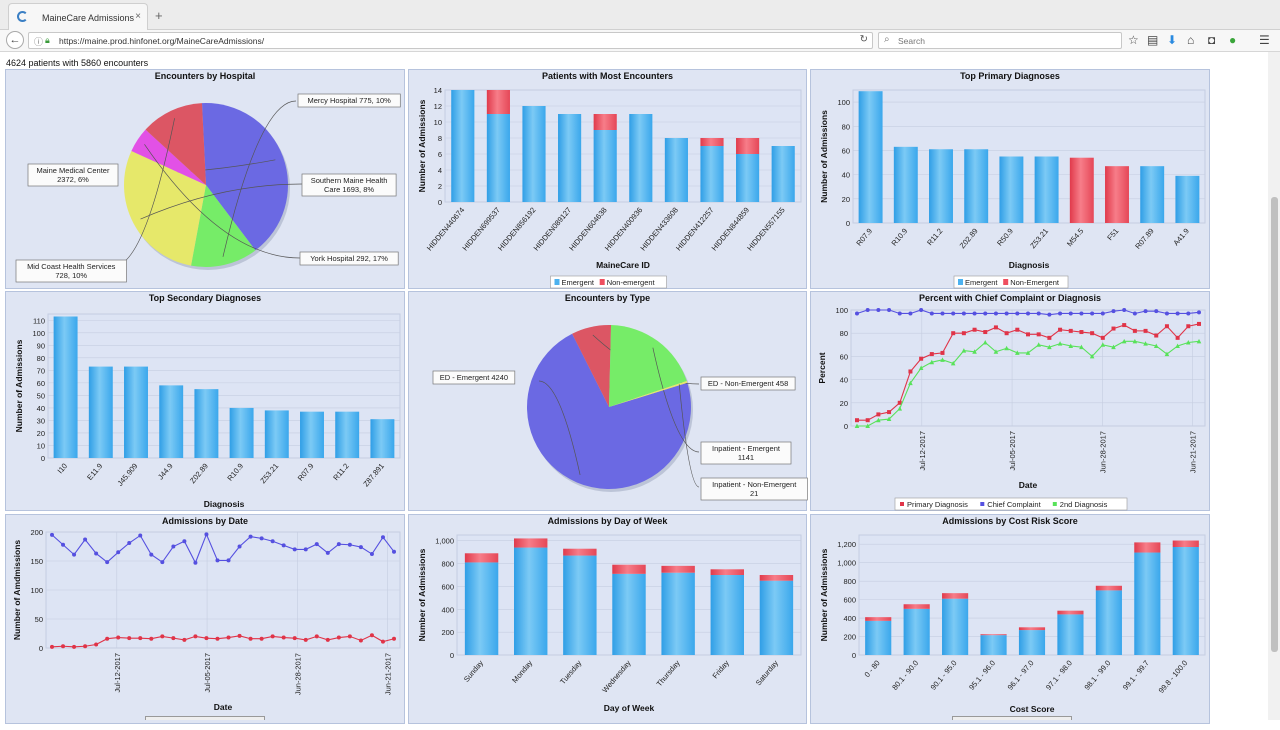 Image resolution: width=1280 pixels, height=730 pixels. Describe the element at coordinates (1097, 675) in the screenshot. I see `x-tick-label: 98.1 - 99.0` at that location.